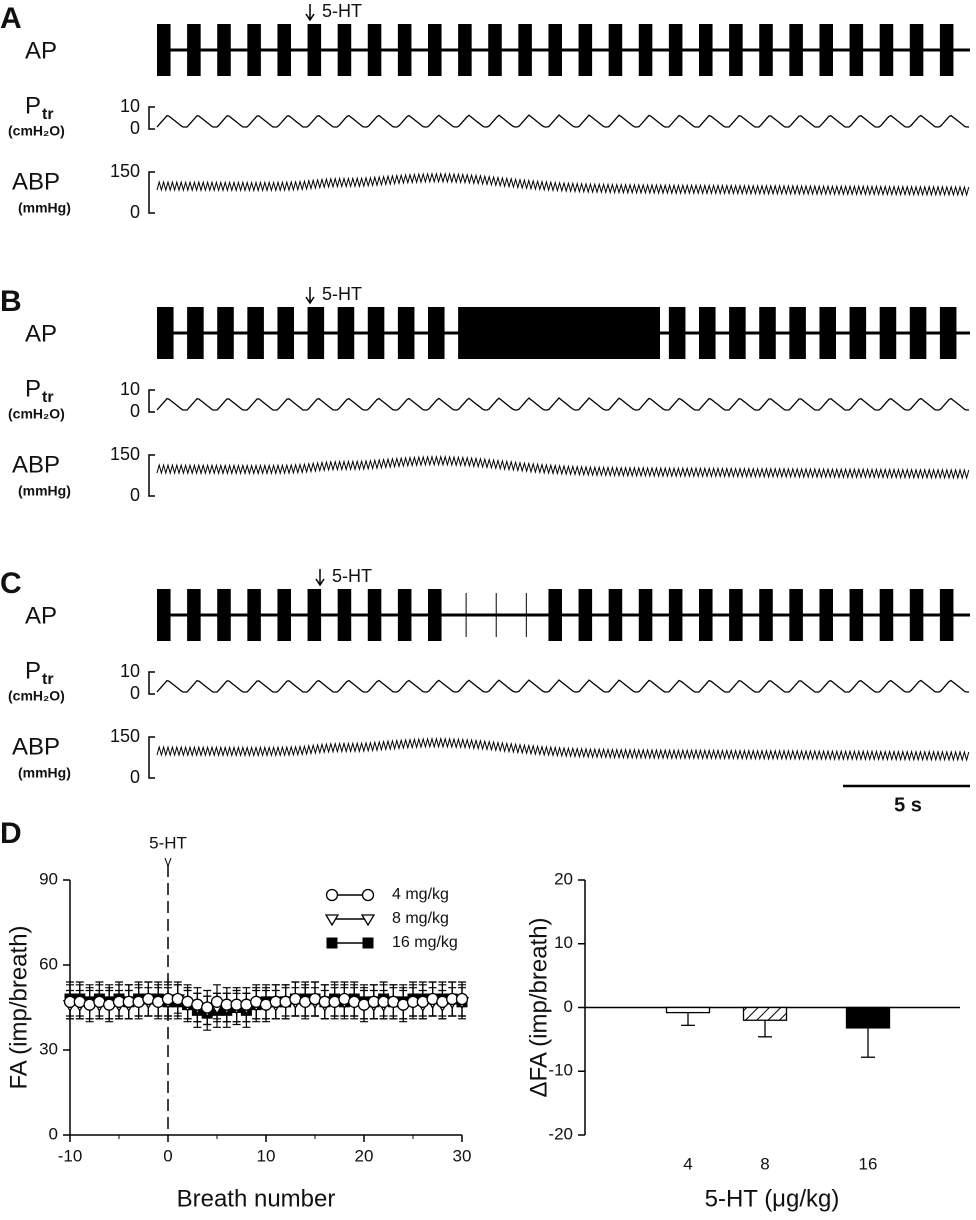 The image size is (976, 1220). What do you see at coordinates (36, 414) in the screenshot?
I see `trace-unit: (cmH₂O)` at bounding box center [36, 414].